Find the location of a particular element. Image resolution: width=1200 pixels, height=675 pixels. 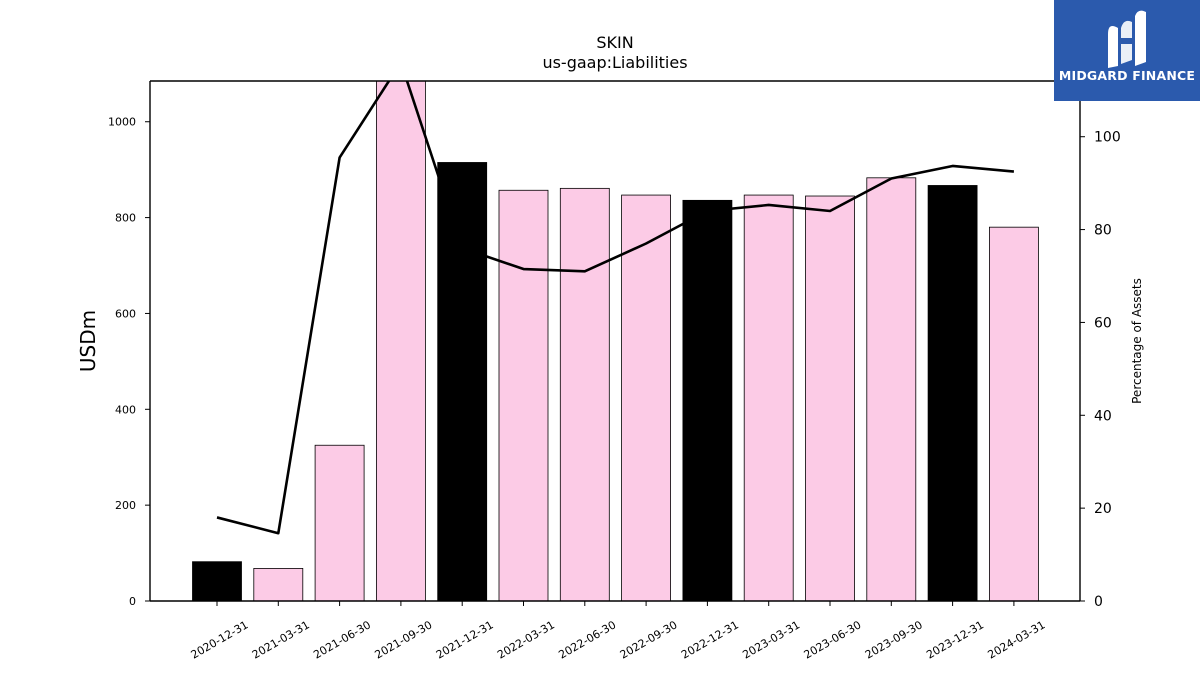

y-tick-label: 400 is located at coordinates (125, 409).